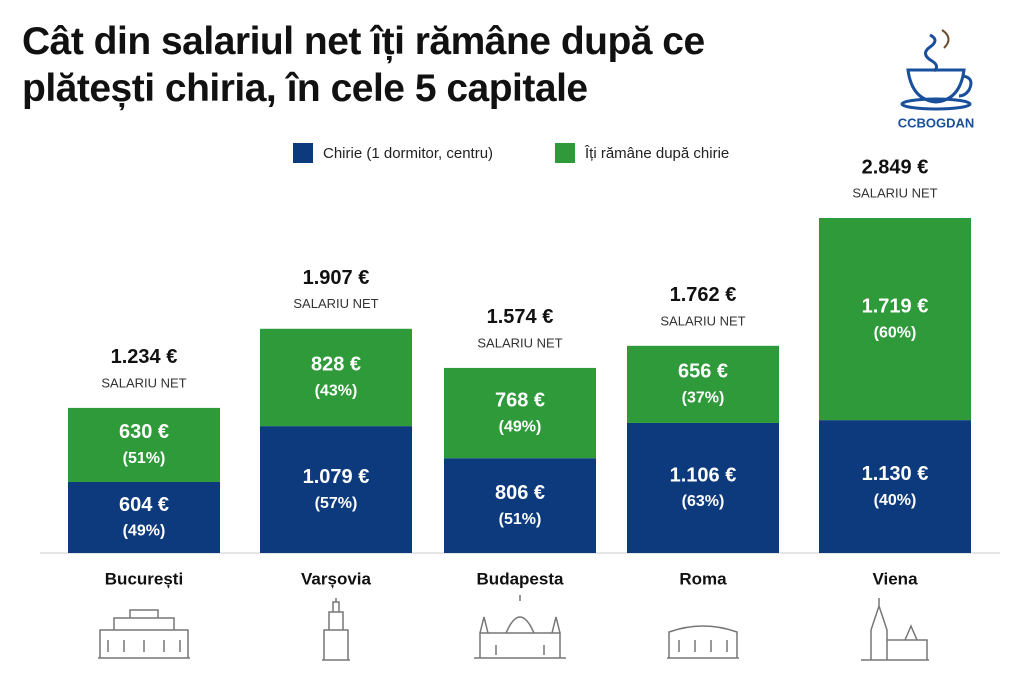  Describe the element at coordinates (336, 391) in the screenshot. I see `share-label: (43%)` at that location.